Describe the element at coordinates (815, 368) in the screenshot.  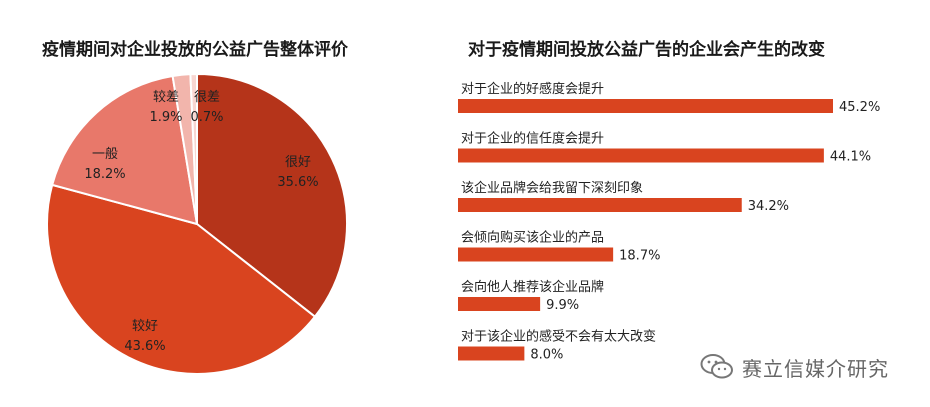
I see `watermark-text: 赛立信媒介研究` at that location.